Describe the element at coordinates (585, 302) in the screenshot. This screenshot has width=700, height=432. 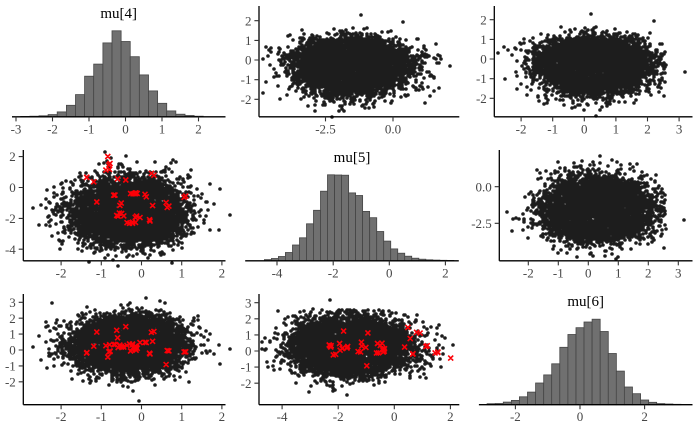
I see `svg-text: mu[6]` at that location.